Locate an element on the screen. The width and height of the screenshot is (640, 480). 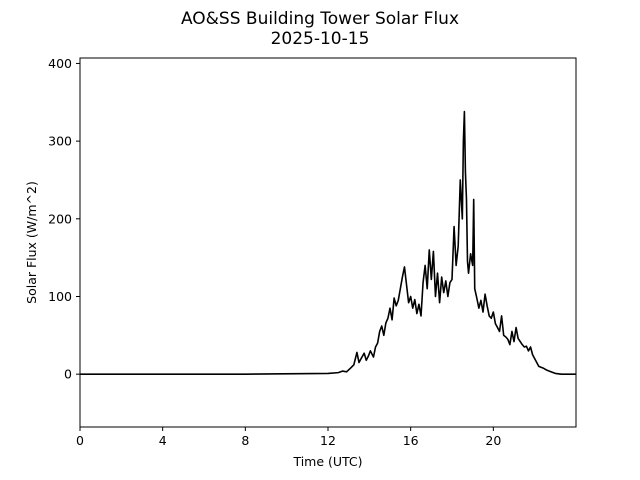
chart-title: AO&SS Building Tower Solar Flux is located at coordinates (320, 19).